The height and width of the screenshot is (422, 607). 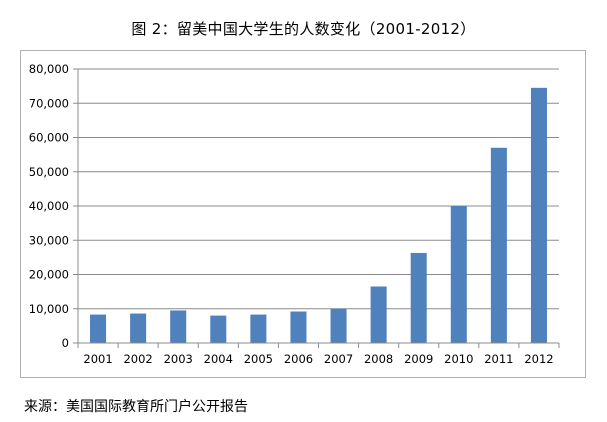 What do you see at coordinates (498, 359) in the screenshot?
I see `x-tick-label: 2011` at bounding box center [498, 359].